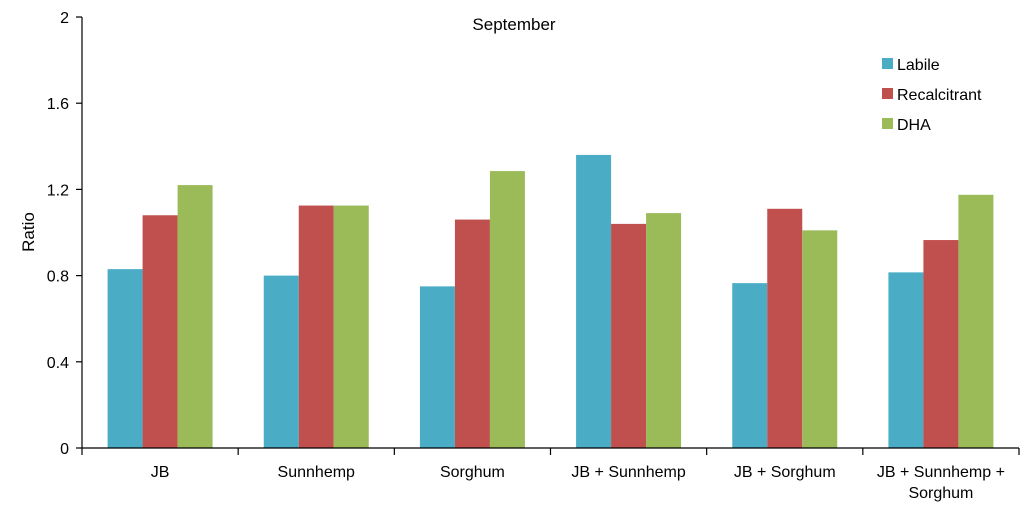  I want to click on x-tick-label: JB + Sorghum, so click(785, 472).